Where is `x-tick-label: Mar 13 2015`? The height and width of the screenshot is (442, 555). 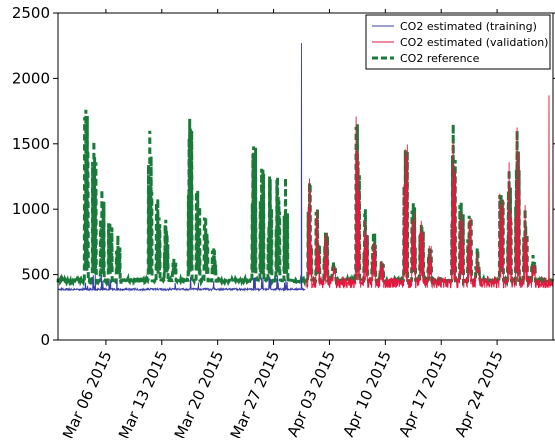
x-tick-label: Mar 13 2015 is located at coordinates (143, 393).